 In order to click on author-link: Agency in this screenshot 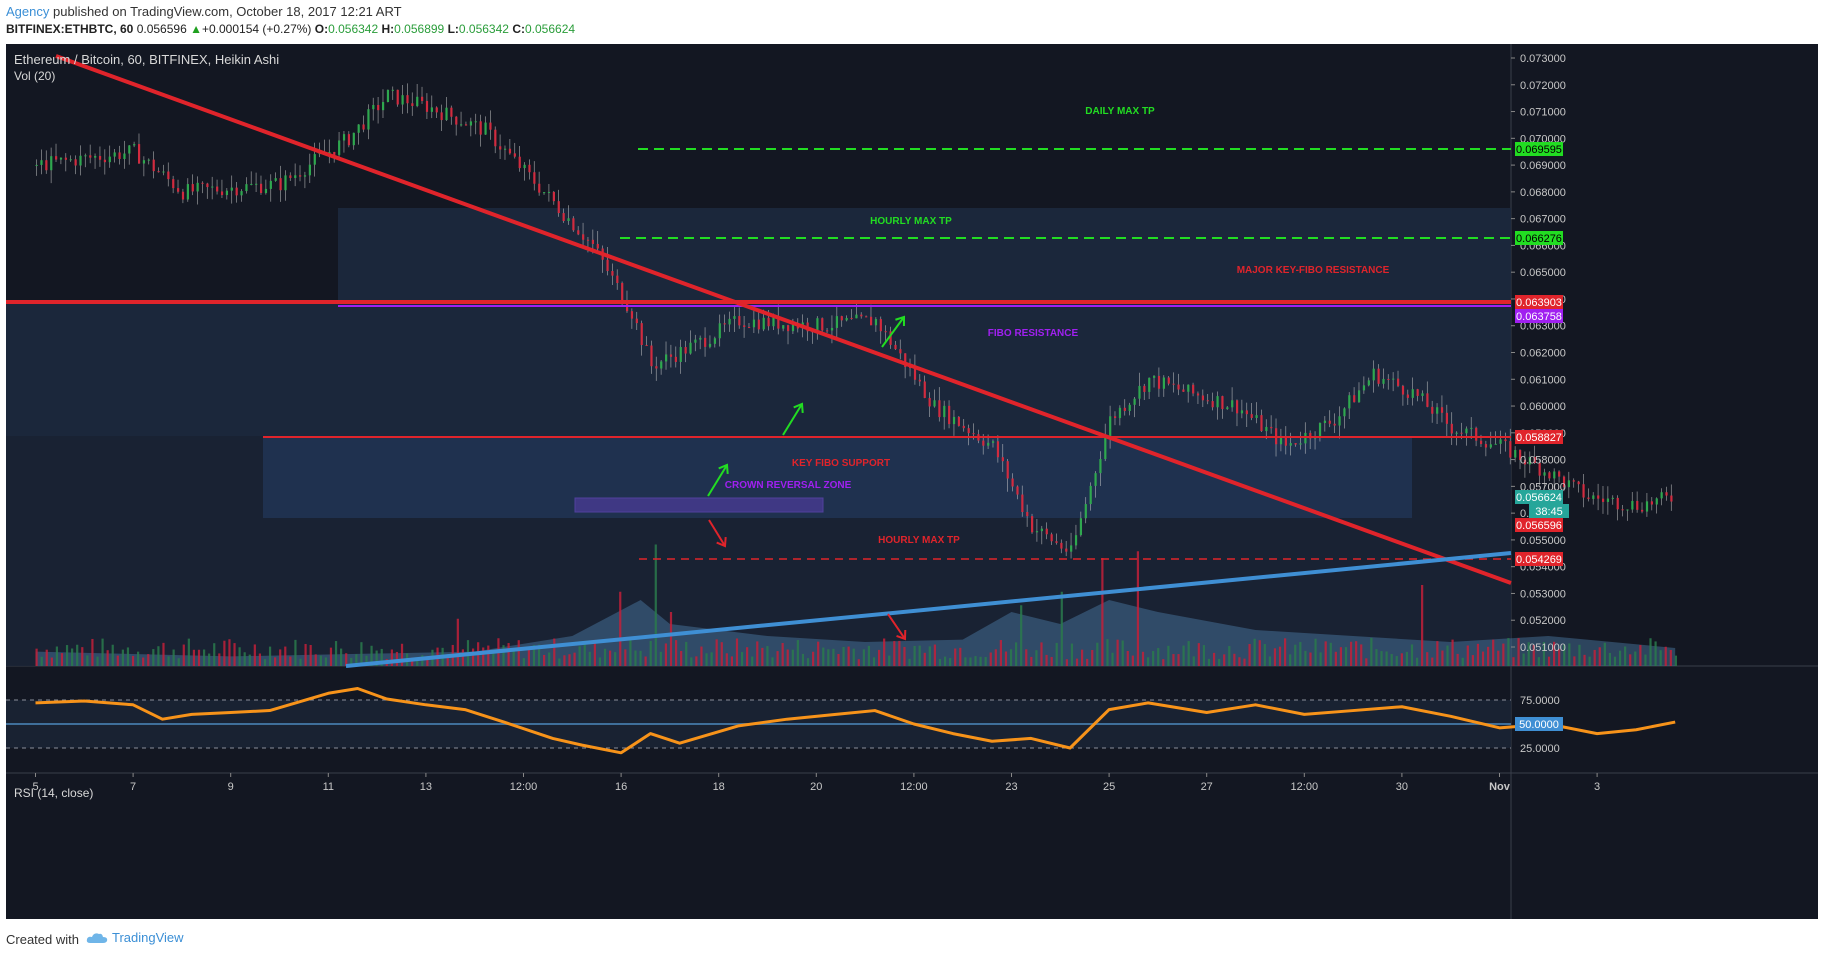, I will do `click(28, 11)`.